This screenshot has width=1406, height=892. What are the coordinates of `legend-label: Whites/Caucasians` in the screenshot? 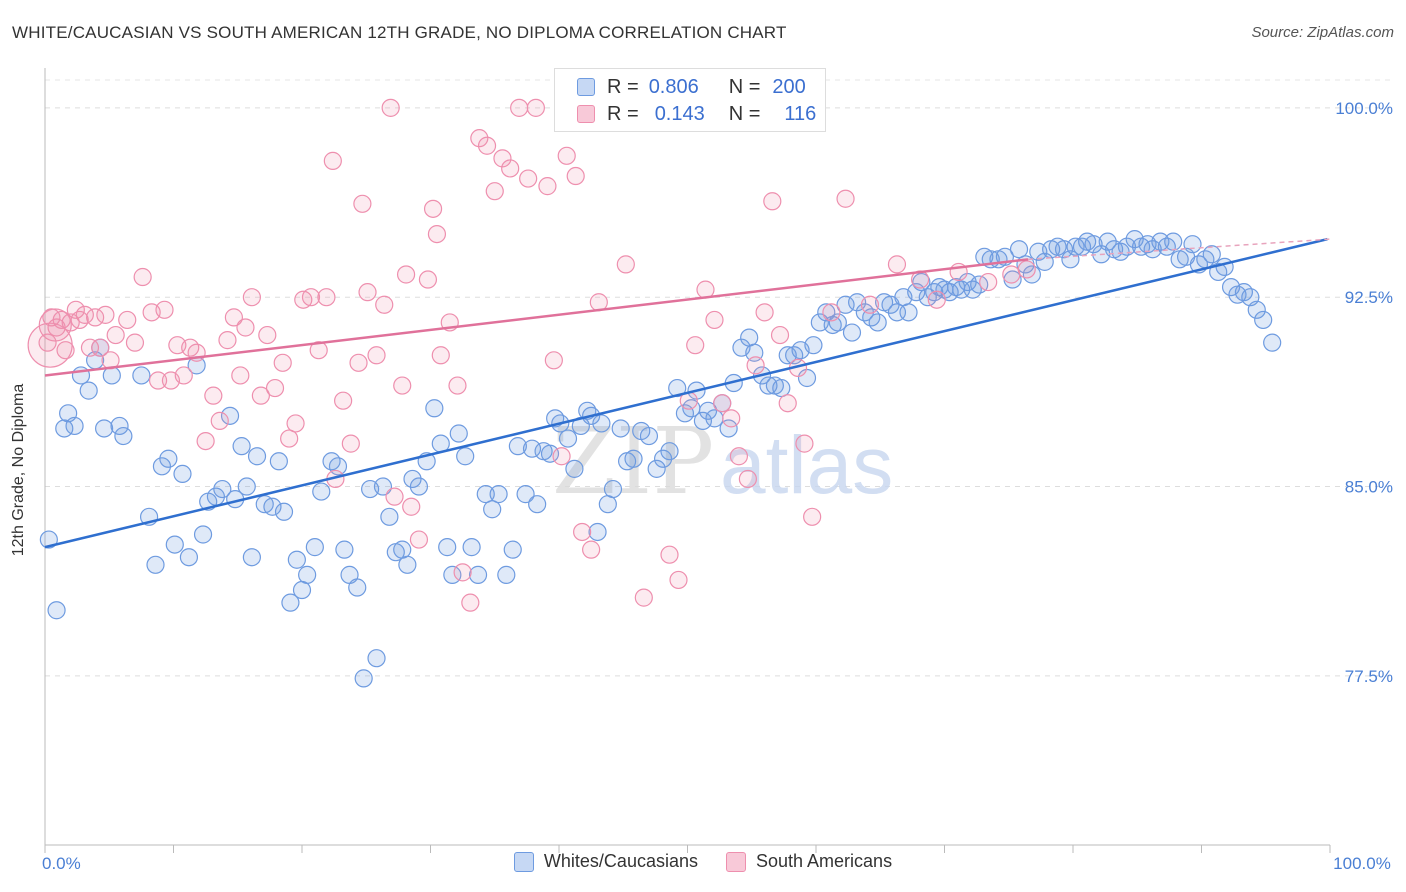 It's located at (620, 861).